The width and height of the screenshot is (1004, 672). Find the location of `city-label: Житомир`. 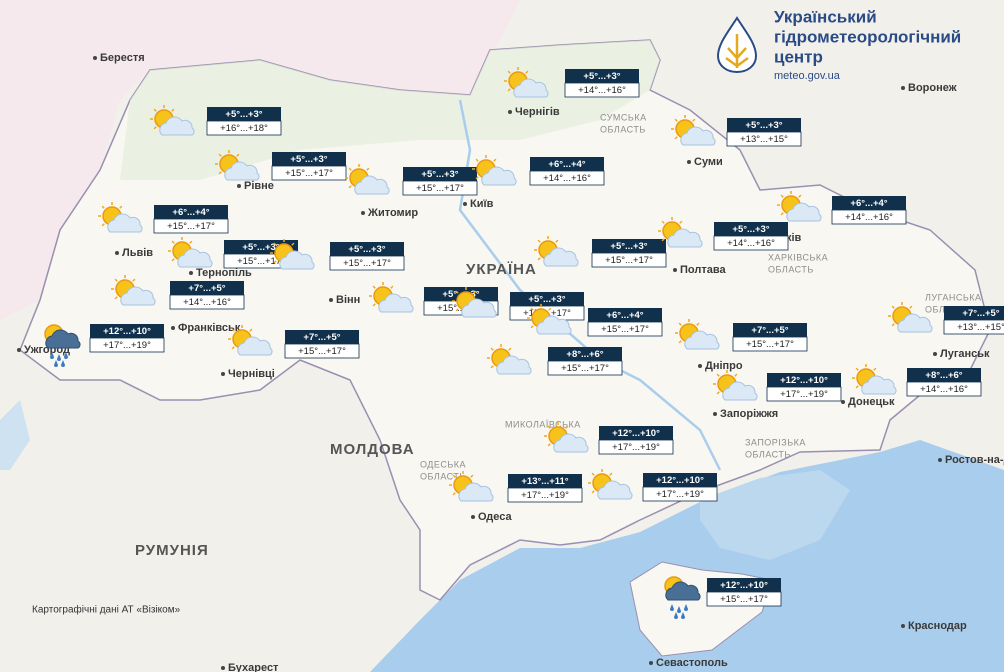

city-label: Житомир is located at coordinates (392, 213).